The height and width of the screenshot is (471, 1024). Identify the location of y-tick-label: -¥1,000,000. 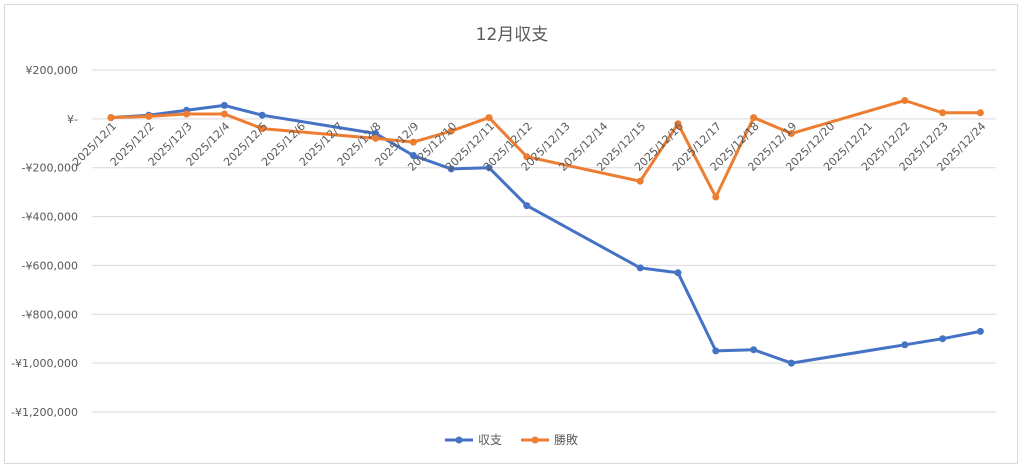
(44, 363).